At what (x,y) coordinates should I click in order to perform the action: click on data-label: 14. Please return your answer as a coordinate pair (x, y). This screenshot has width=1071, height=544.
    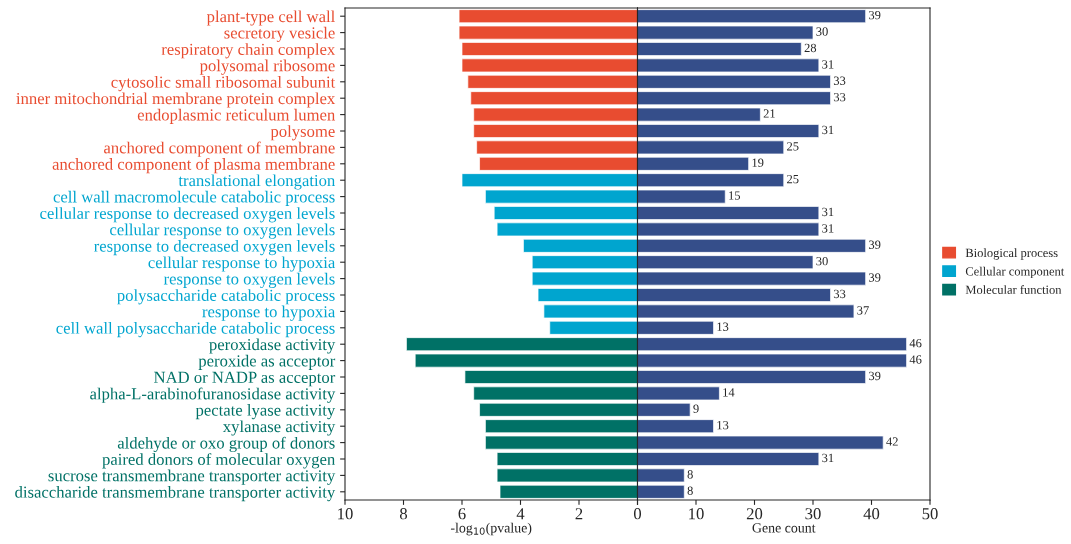
    Looking at the image, I should click on (729, 392).